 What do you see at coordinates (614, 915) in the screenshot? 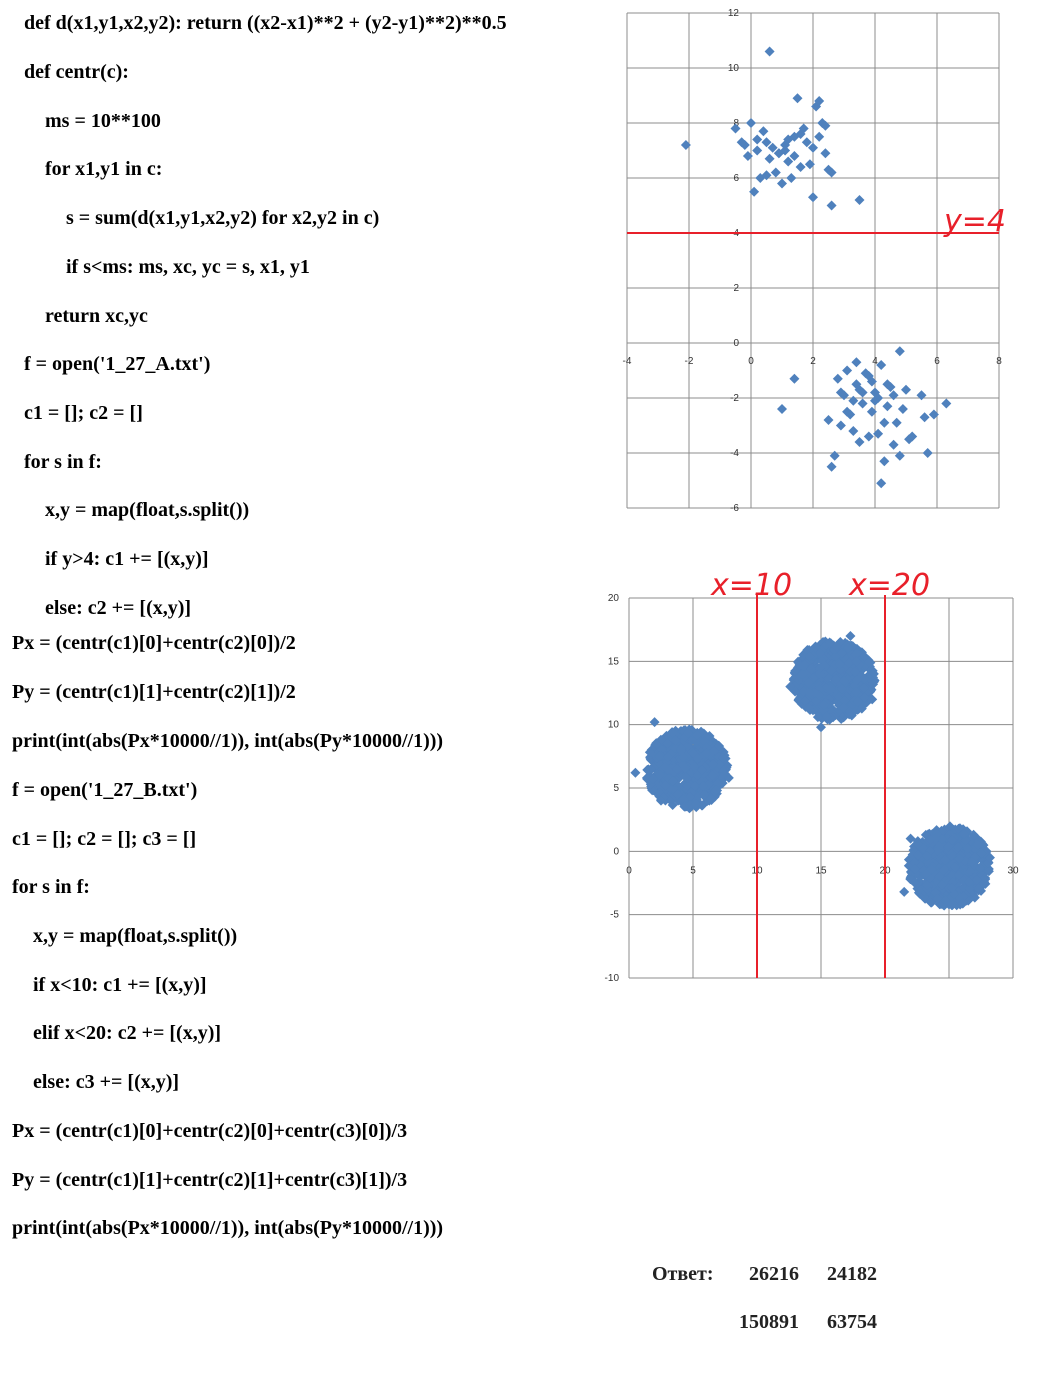
I see `y-tick-label: -5` at bounding box center [614, 915].